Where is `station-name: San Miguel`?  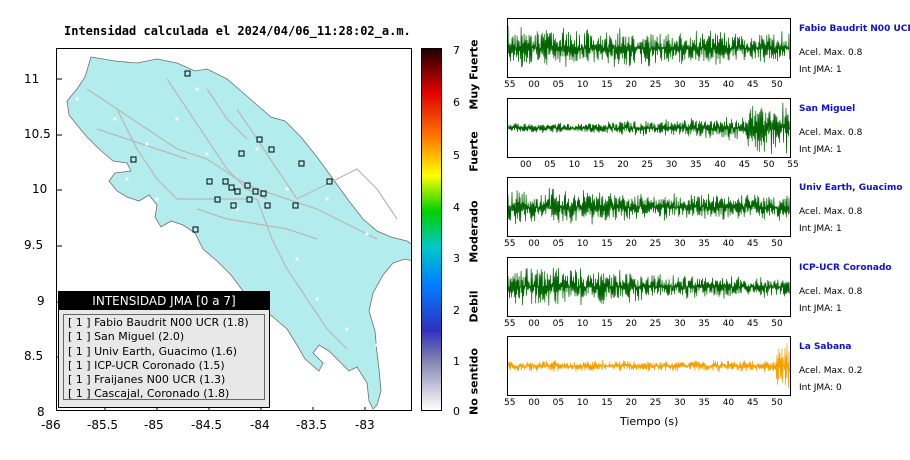 station-name: San Miguel is located at coordinates (827, 109).